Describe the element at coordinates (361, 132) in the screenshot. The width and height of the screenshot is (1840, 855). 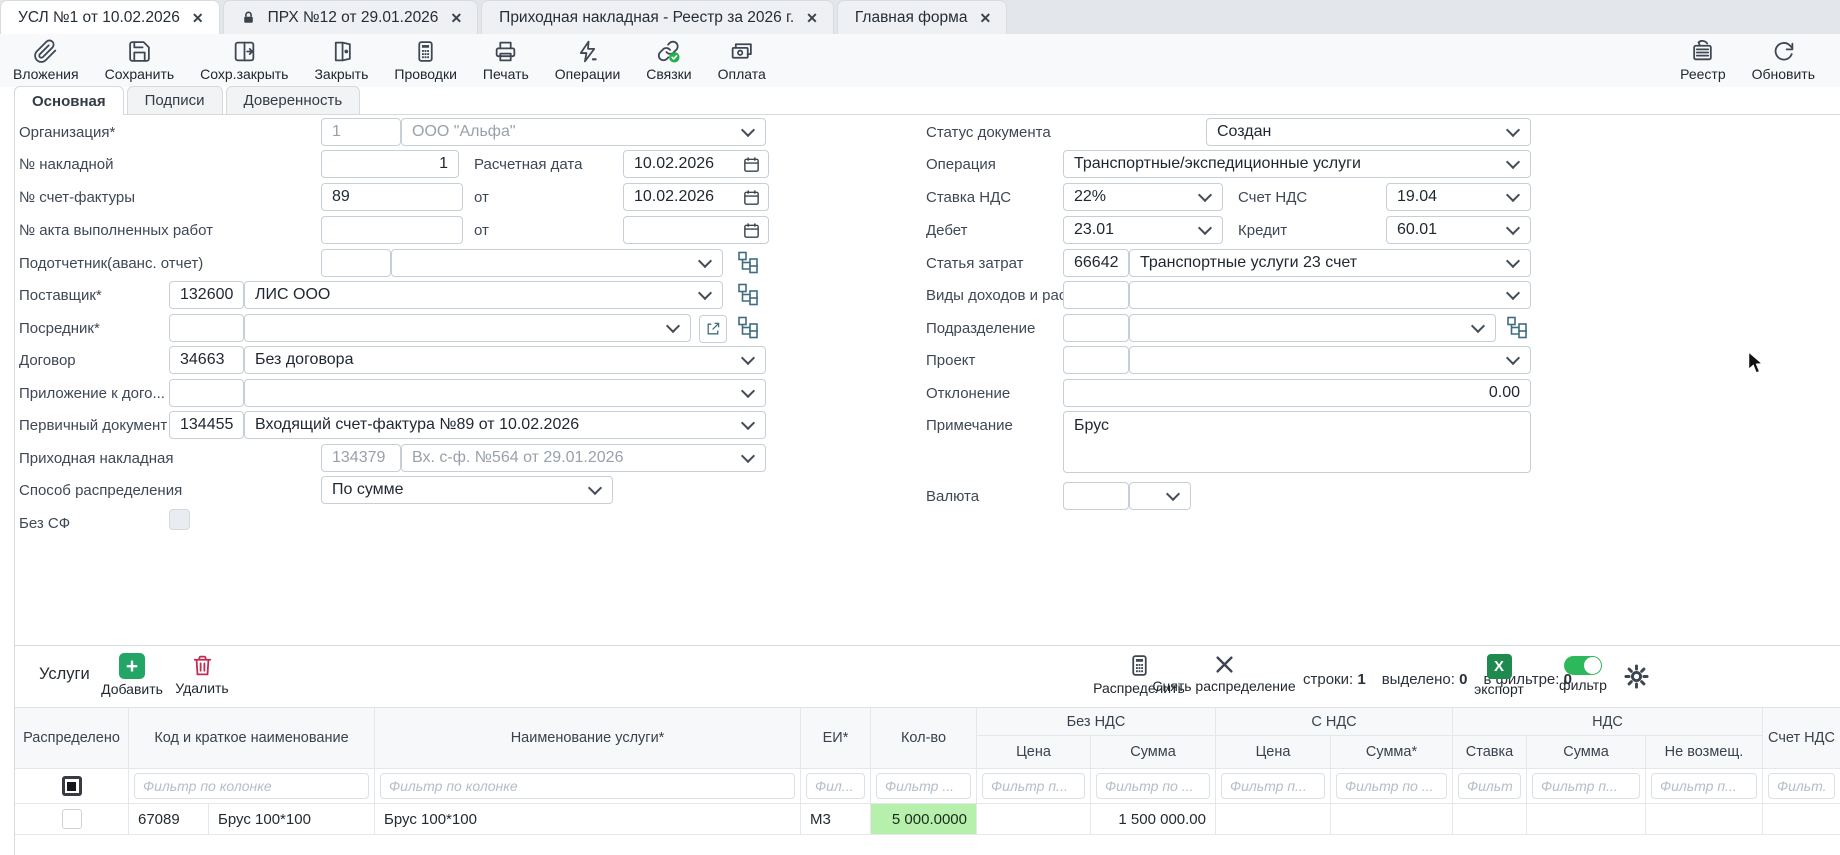
I see `org-code-field: 1` at that location.